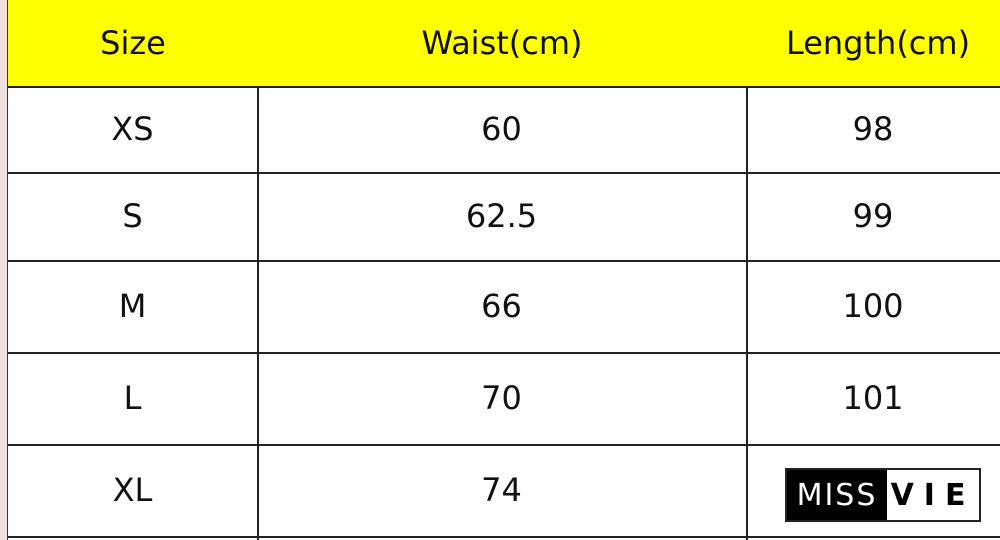  I want to click on table-cell: M, so click(132, 306).